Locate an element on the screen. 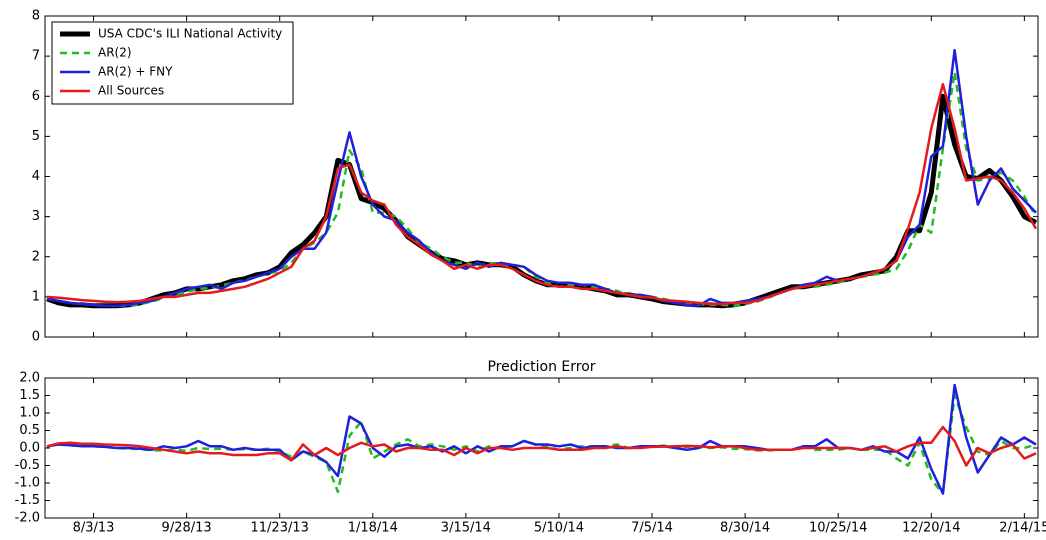  y-tick-label: 8 is located at coordinates (36, 16).